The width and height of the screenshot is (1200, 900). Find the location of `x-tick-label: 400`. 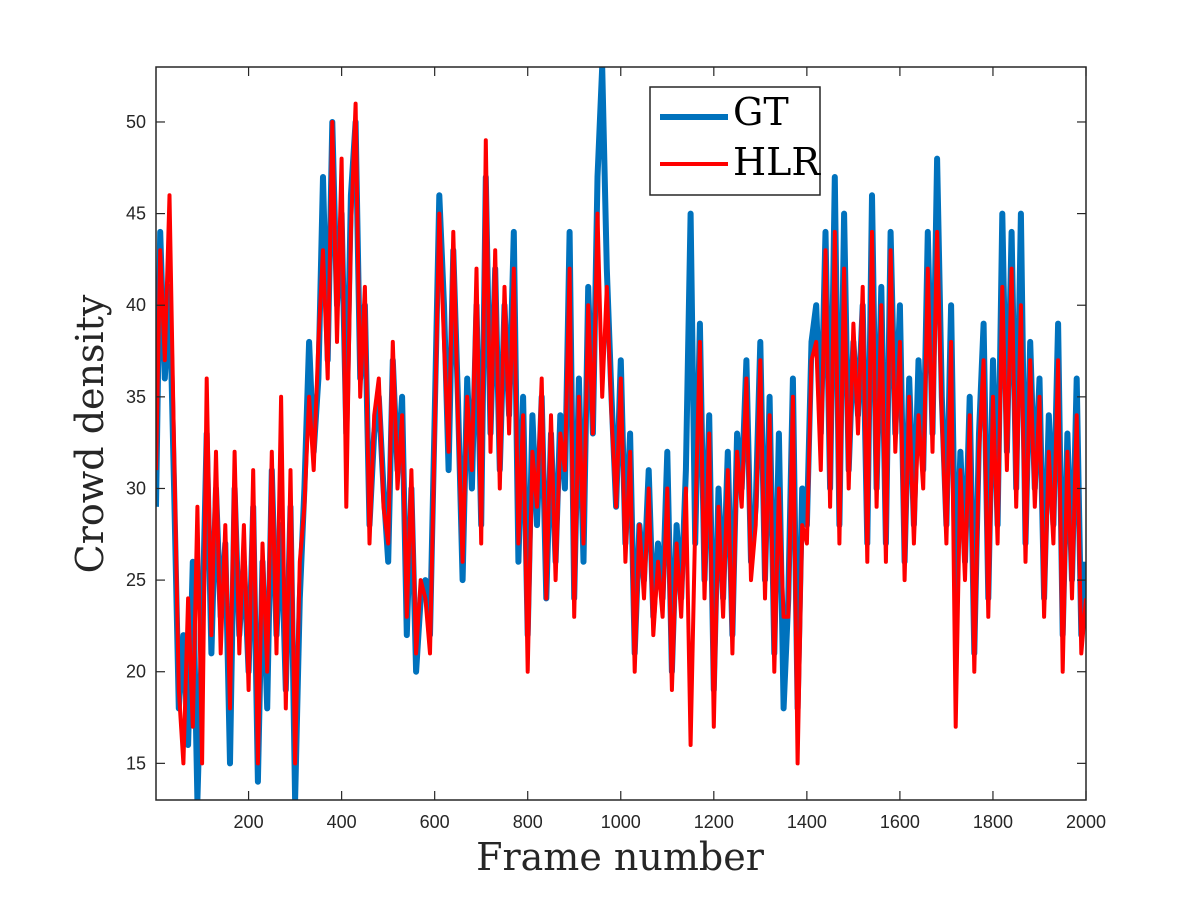

x-tick-label: 400 is located at coordinates (342, 822).